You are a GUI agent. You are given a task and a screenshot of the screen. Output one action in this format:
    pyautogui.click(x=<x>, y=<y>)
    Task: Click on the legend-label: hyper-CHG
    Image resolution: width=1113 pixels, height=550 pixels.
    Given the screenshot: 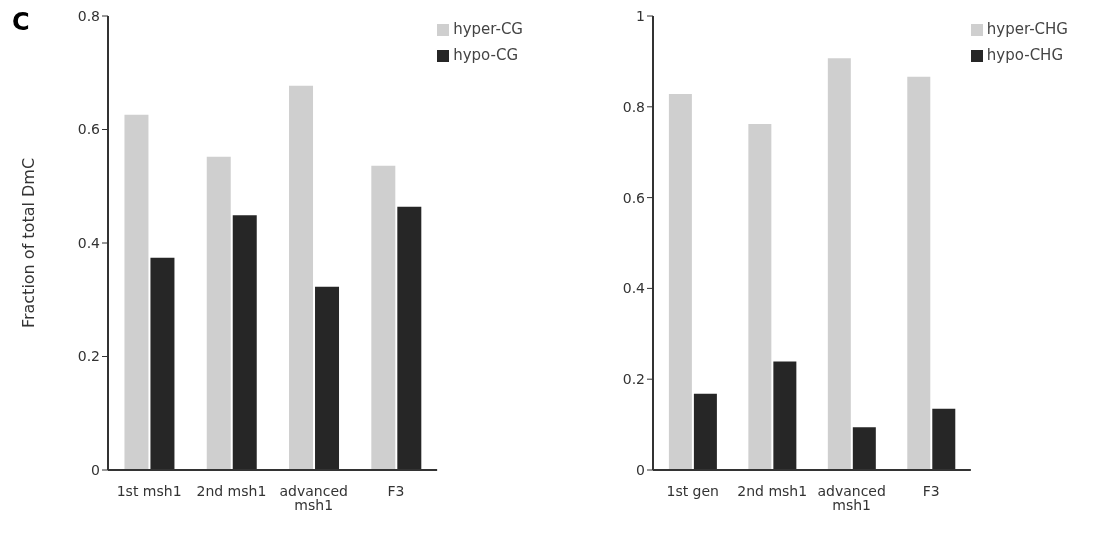 What is the action you would take?
    pyautogui.click(x=1027, y=29)
    